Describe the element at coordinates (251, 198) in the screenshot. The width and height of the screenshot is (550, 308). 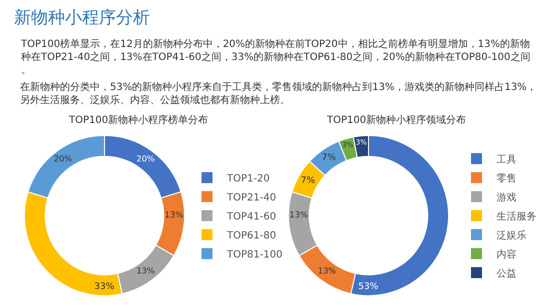
I see `legend-label: TOP21-40` at that location.